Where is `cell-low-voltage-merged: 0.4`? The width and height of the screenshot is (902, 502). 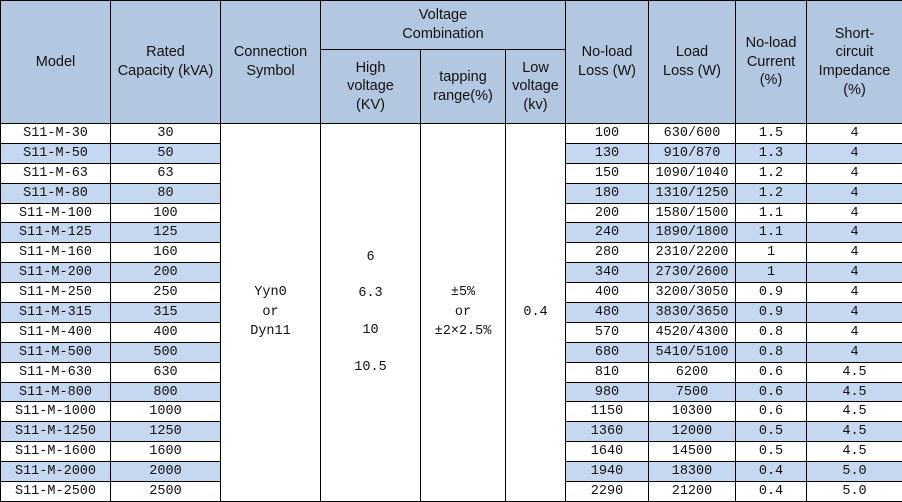 cell-low-voltage-merged: 0.4 is located at coordinates (536, 313).